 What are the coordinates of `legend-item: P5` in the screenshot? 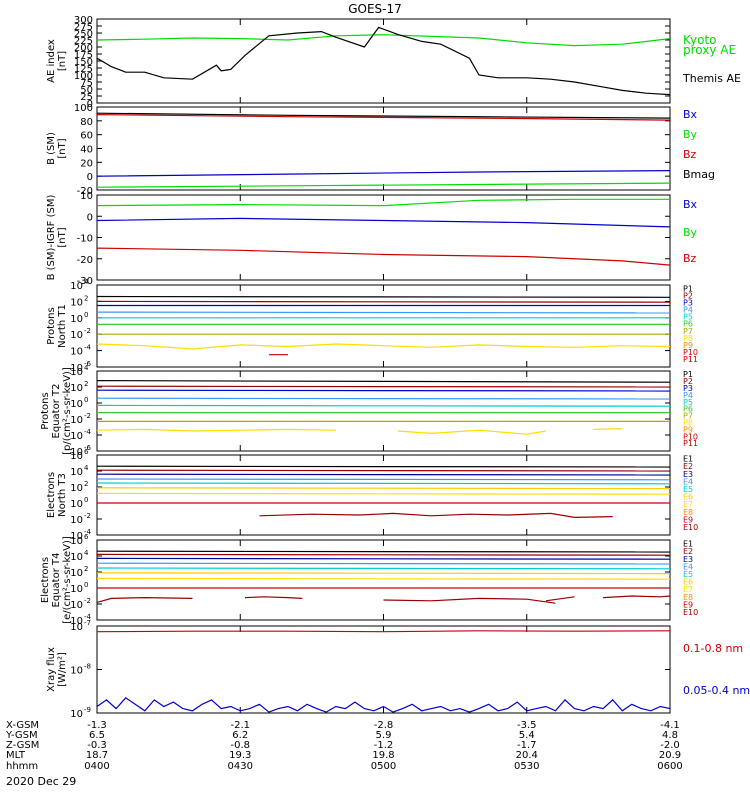 It's located at (688, 402).